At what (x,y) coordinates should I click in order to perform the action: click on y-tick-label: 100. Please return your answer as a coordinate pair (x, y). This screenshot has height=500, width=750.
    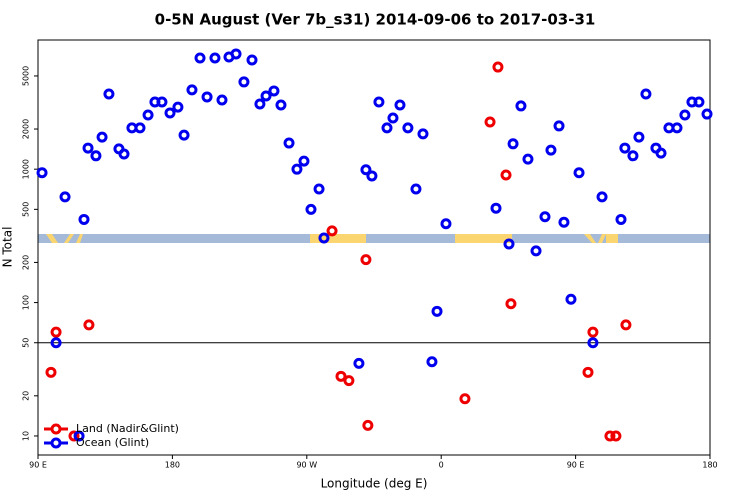
    Looking at the image, I should click on (26, 302).